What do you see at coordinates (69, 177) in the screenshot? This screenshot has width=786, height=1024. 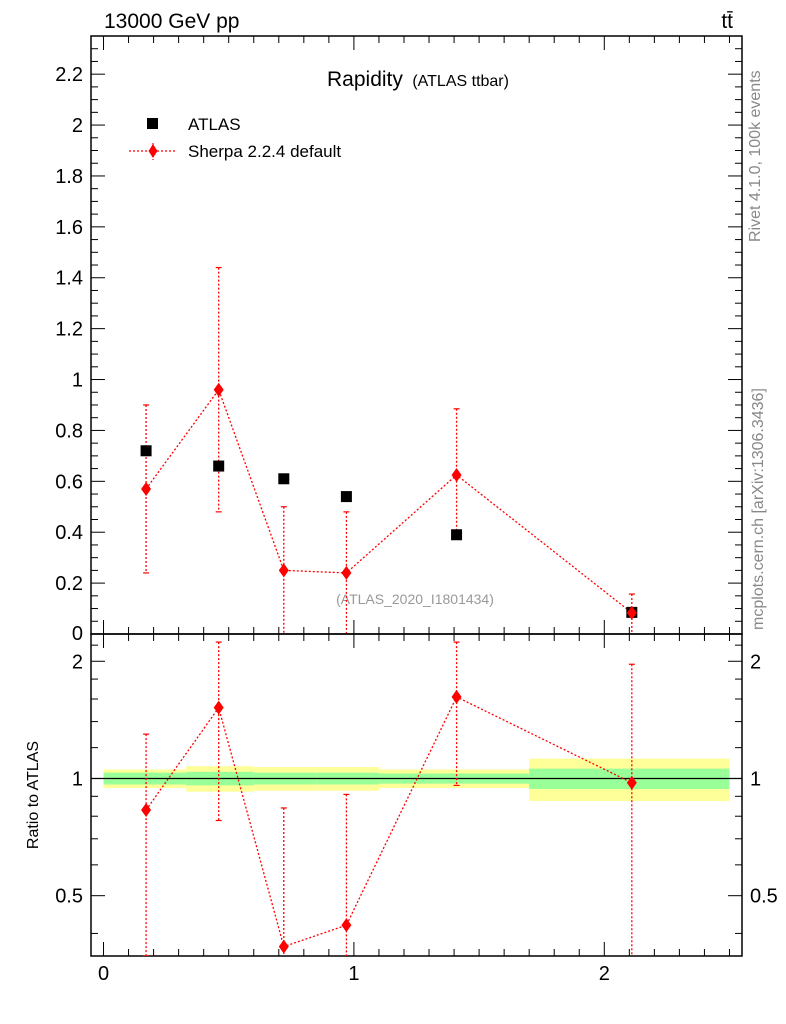 I see `y-tick-label: 1.8` at bounding box center [69, 177].